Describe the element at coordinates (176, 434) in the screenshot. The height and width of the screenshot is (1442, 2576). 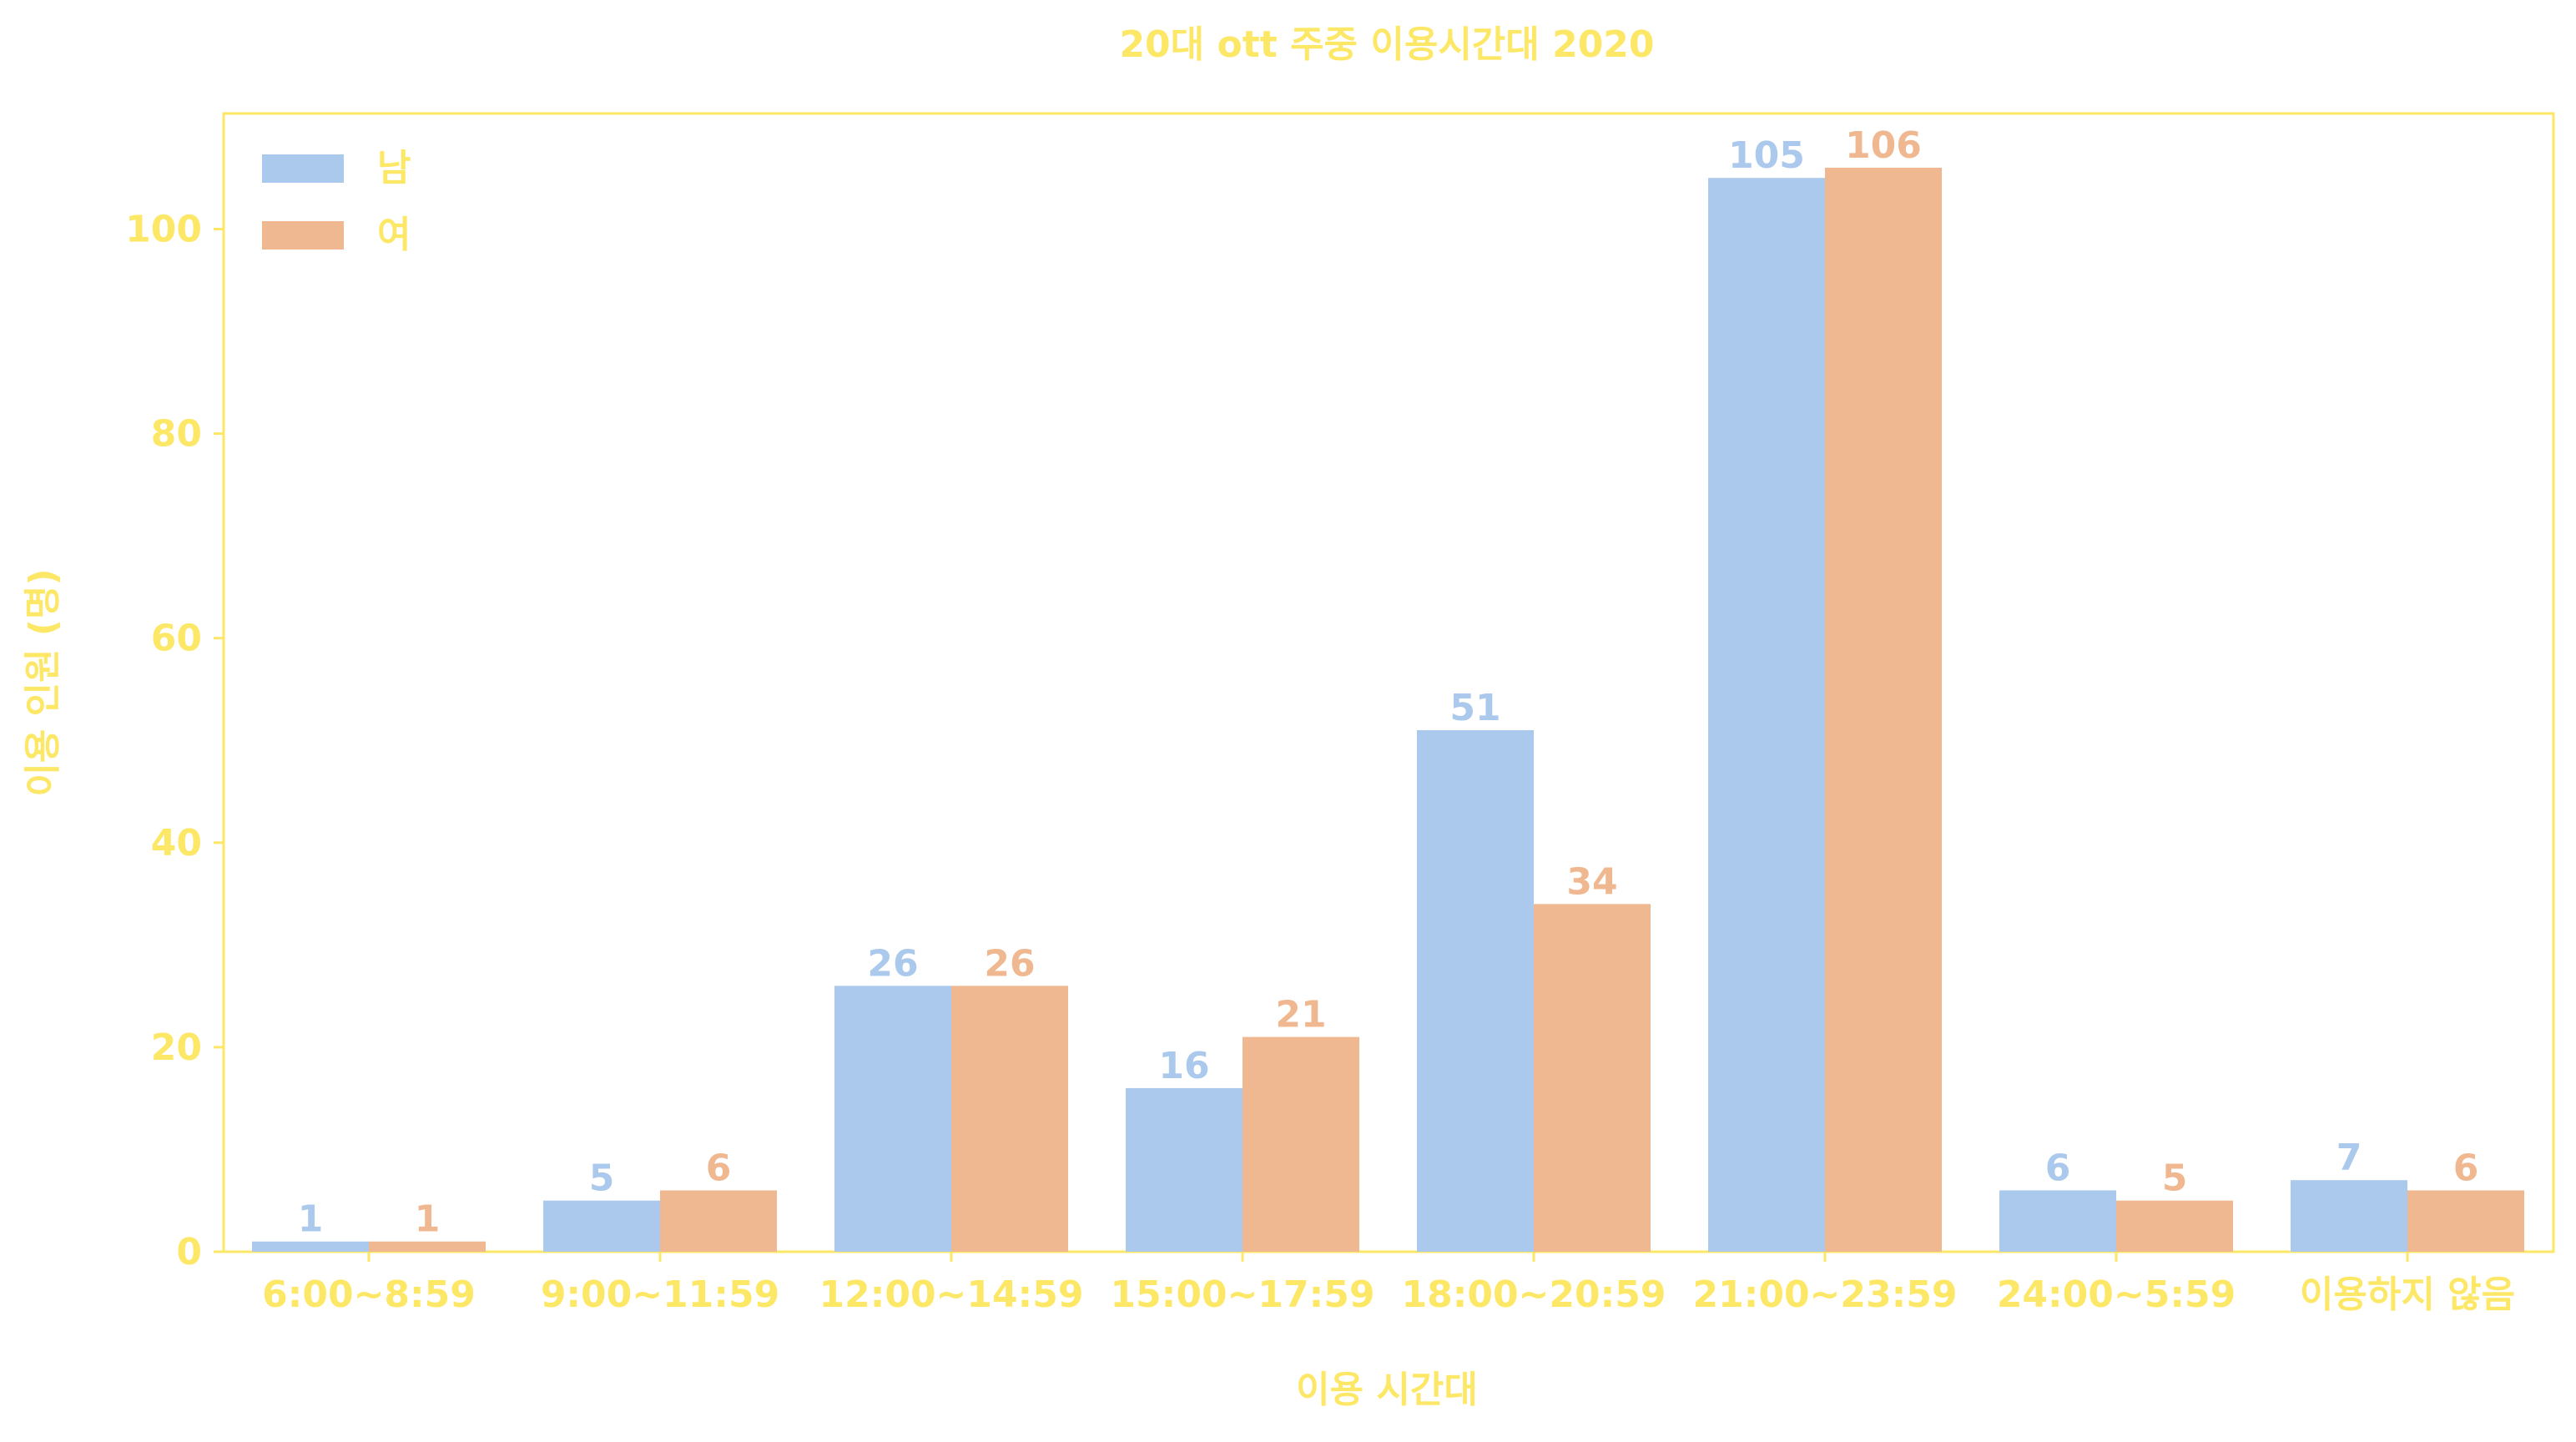
I see `y-tick-label: 80` at that location.